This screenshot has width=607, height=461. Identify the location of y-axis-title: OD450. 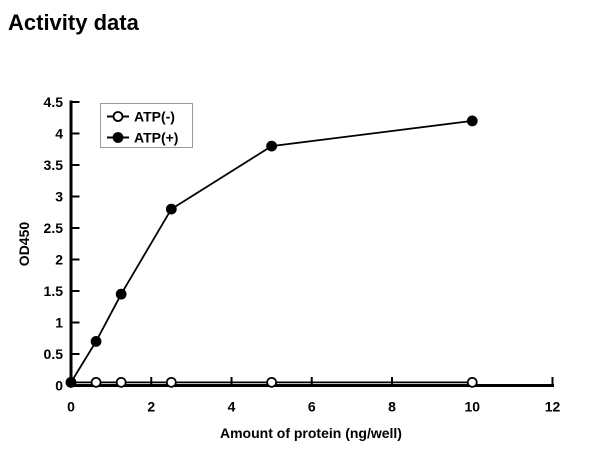
(24, 244).